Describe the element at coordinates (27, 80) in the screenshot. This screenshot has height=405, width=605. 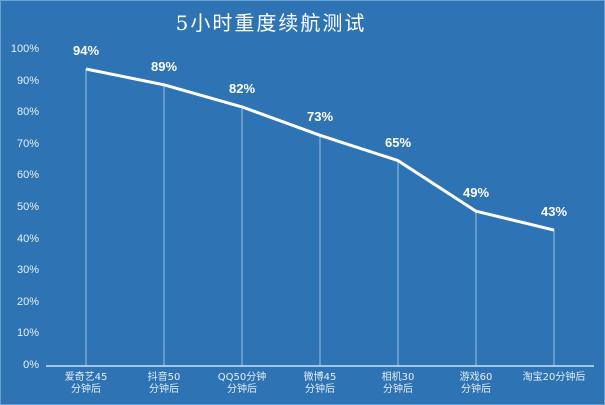
I see `y-tick-label: 90%` at that location.